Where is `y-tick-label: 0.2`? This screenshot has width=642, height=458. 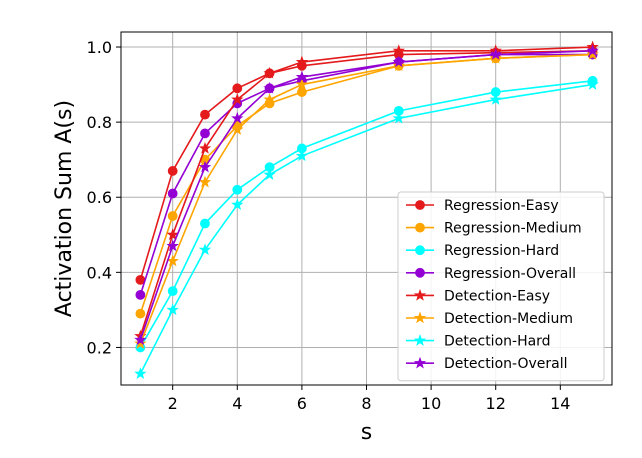 y-tick-label: 0.2 is located at coordinates (99, 347).